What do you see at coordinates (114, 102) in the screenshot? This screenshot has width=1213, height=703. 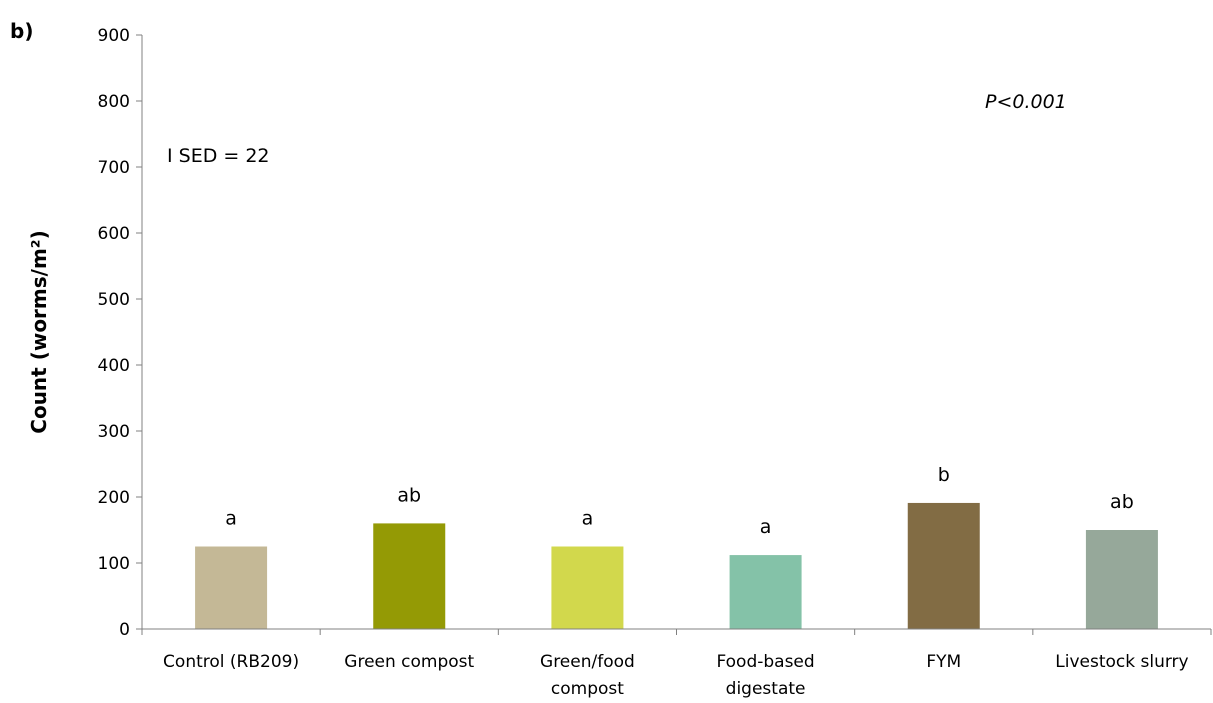 I see `y-tick-label: 800` at bounding box center [114, 102].